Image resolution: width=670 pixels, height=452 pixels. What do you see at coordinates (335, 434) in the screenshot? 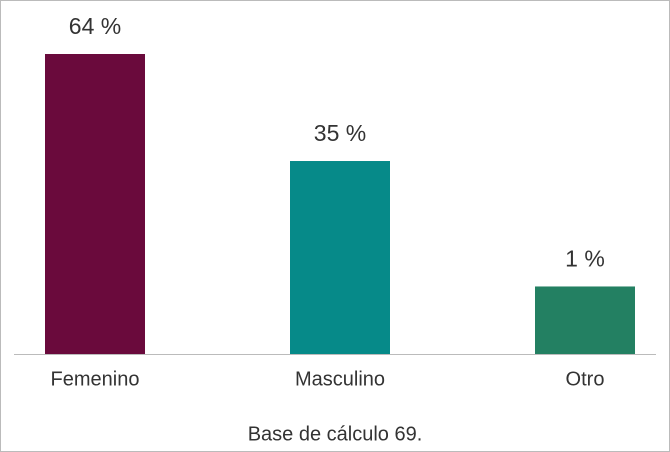
I see `note: Base de cálculo 69.` at bounding box center [335, 434].